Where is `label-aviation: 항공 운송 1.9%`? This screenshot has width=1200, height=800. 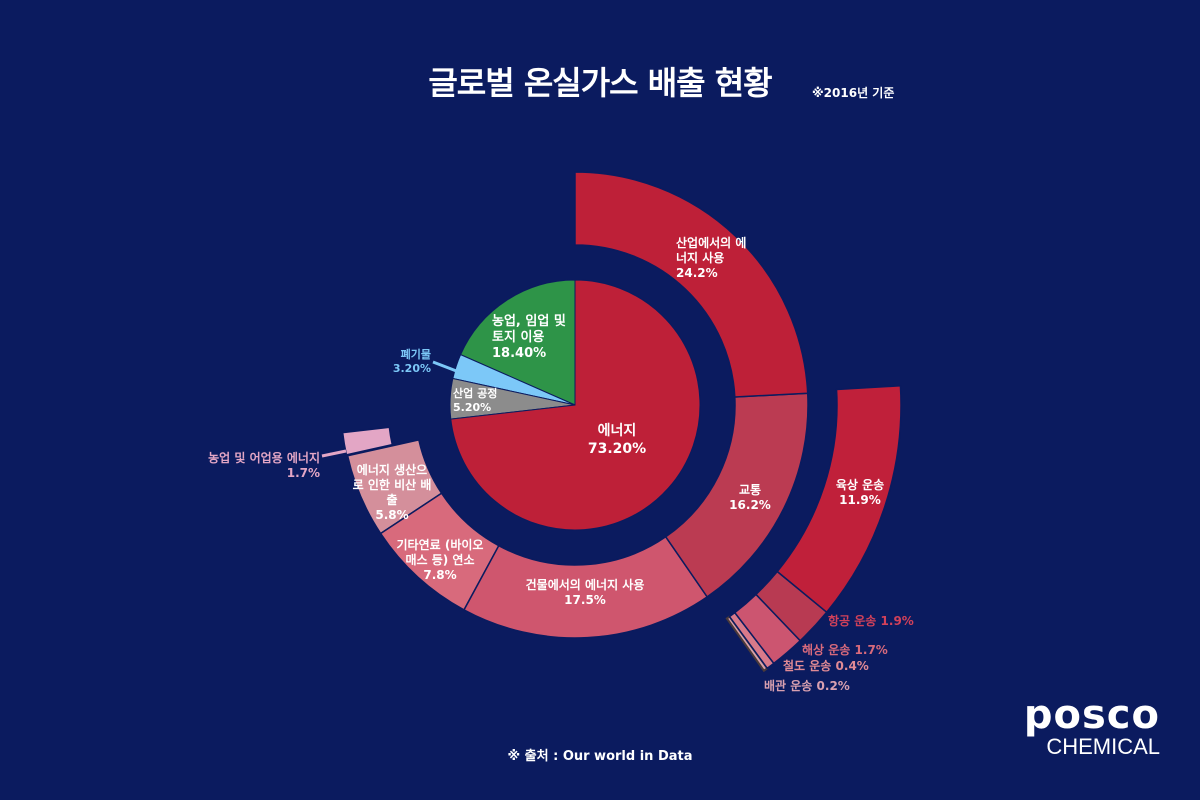
label-aviation: 항공 운송 1.9% is located at coordinates (871, 621).